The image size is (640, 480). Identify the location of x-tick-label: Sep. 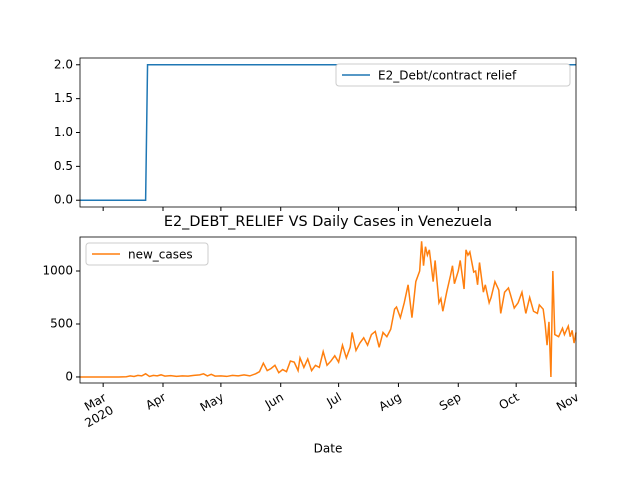
(450, 401).